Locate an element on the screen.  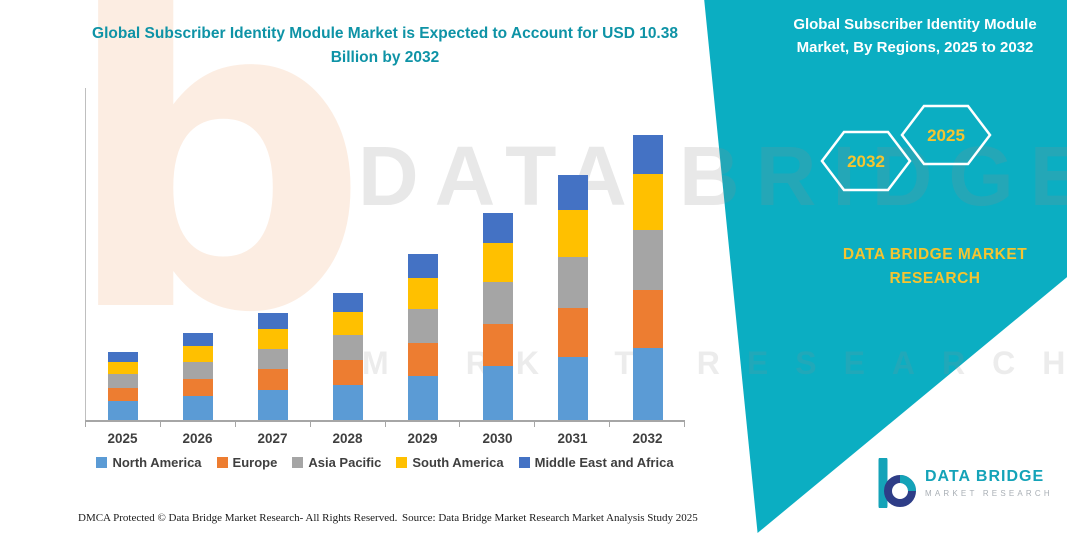
legend-label: Middle East and Africa is located at coordinates (604, 462).